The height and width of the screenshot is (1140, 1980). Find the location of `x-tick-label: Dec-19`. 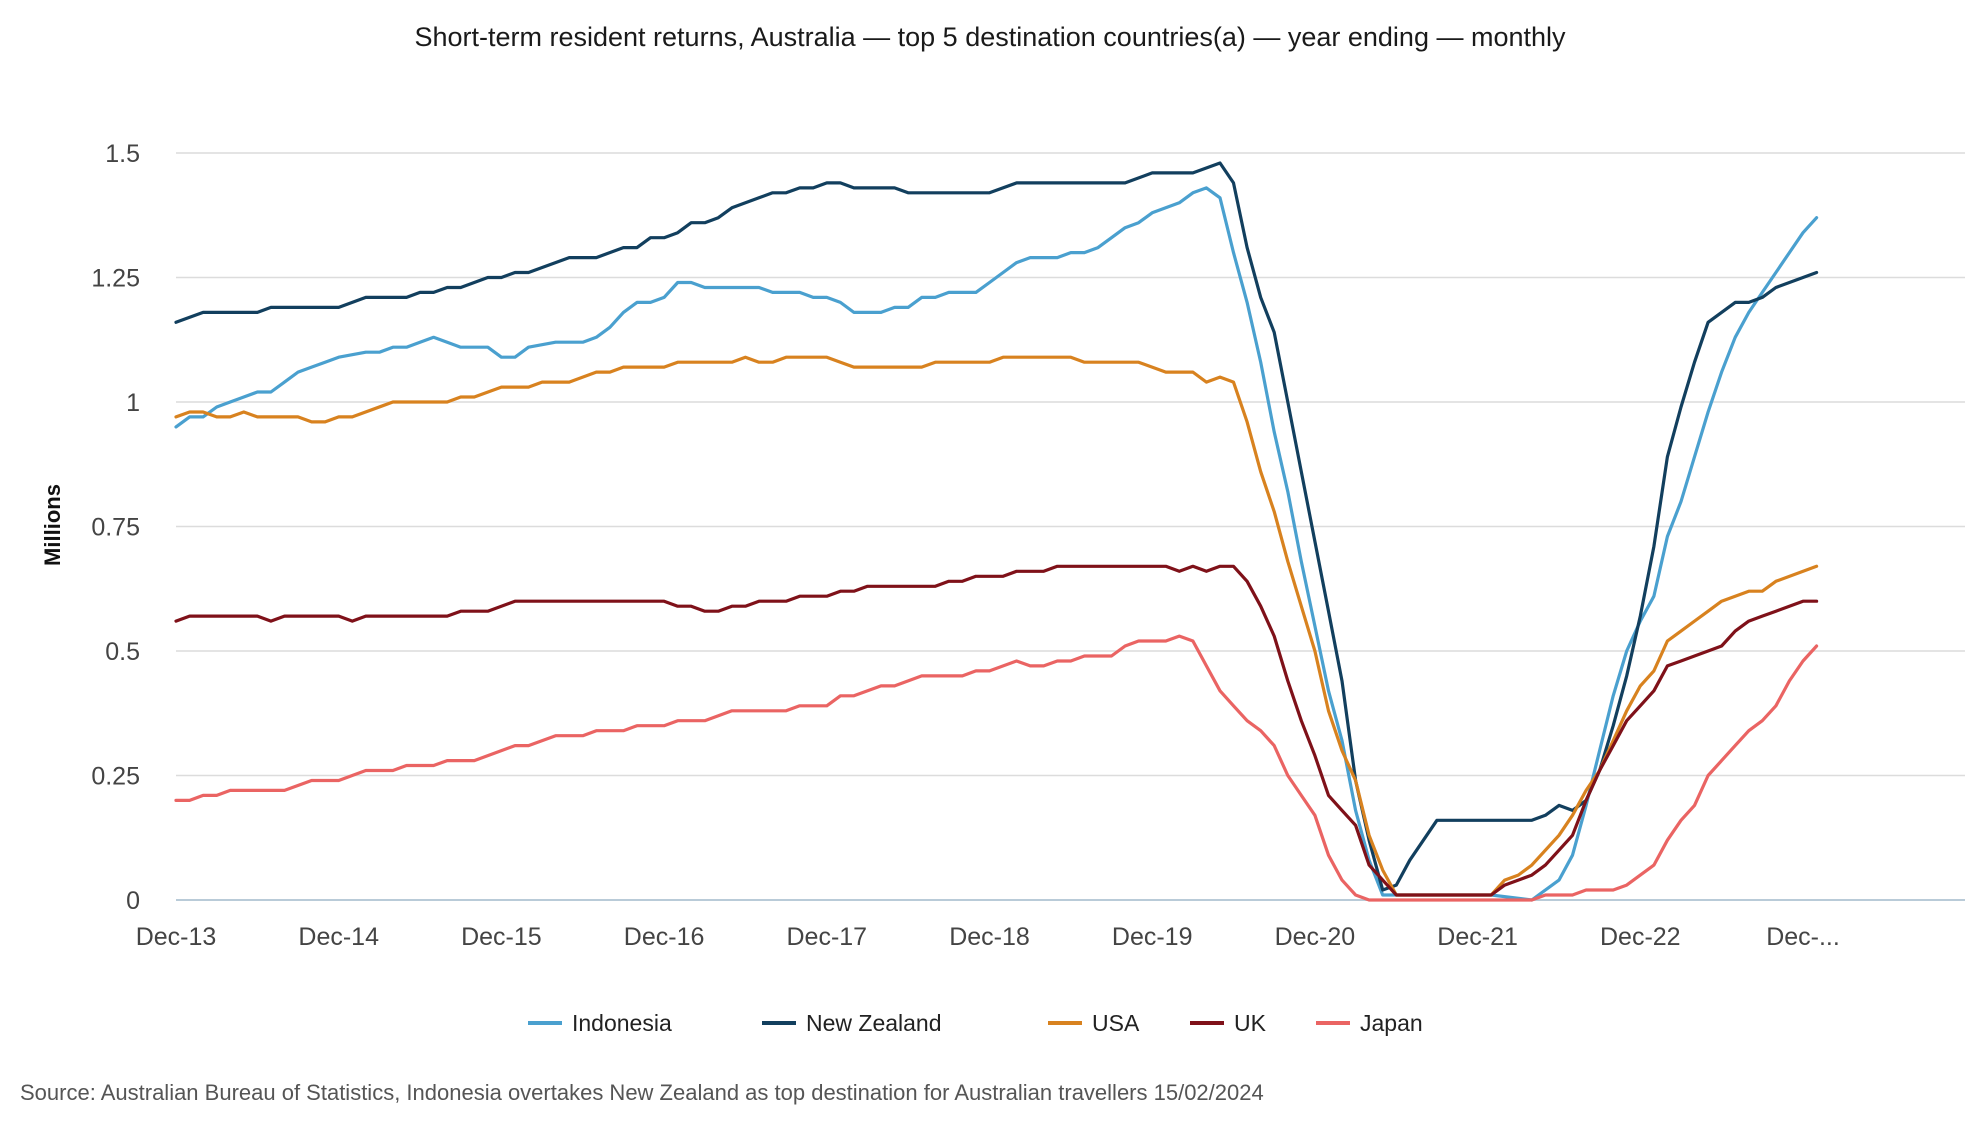

x-tick-label: Dec-19 is located at coordinates (1152, 937).